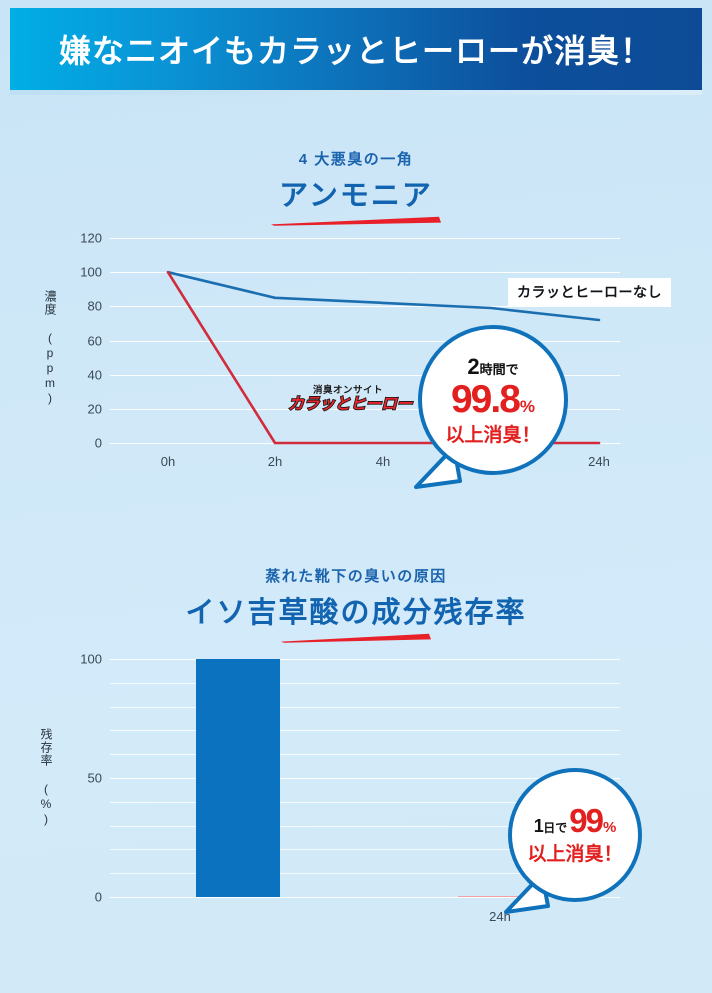 This screenshot has height=993, width=712. I want to click on isovaleric-bubble-days-unit: 日で, so click(555, 828).